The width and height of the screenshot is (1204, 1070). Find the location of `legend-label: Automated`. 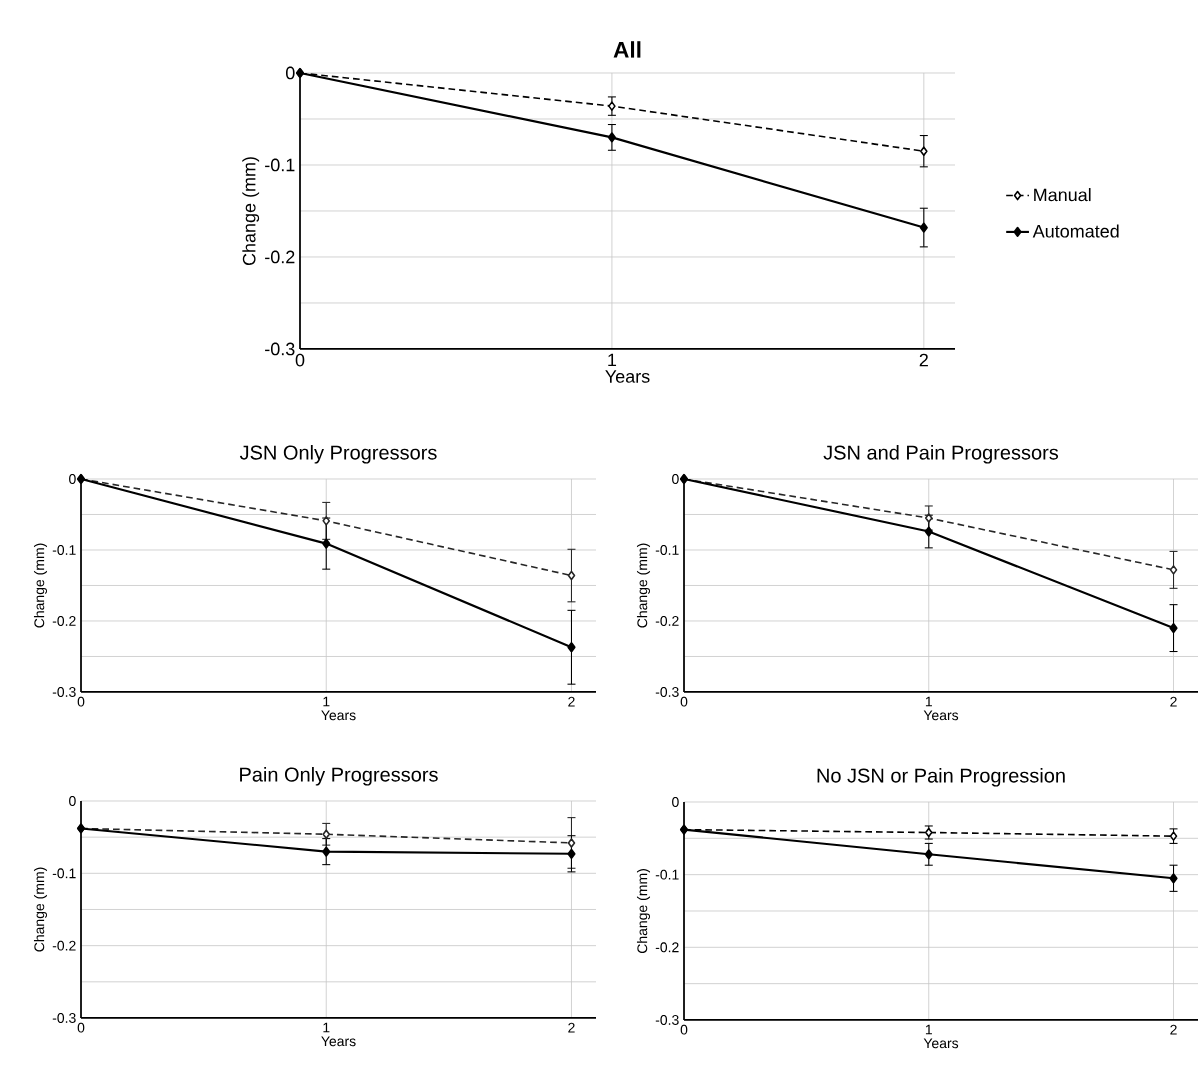

legend-label: Automated is located at coordinates (1075, 231).